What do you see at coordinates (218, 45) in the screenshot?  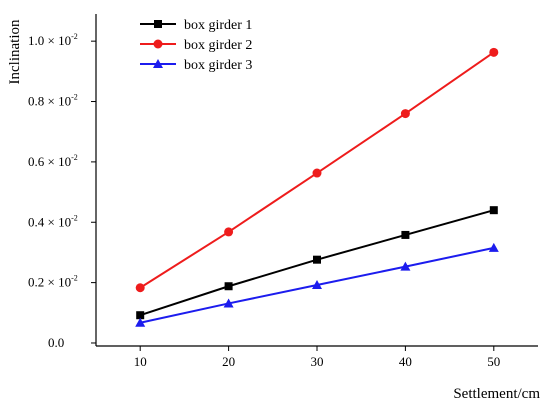 I see `legend-label: box girder 2` at bounding box center [218, 45].